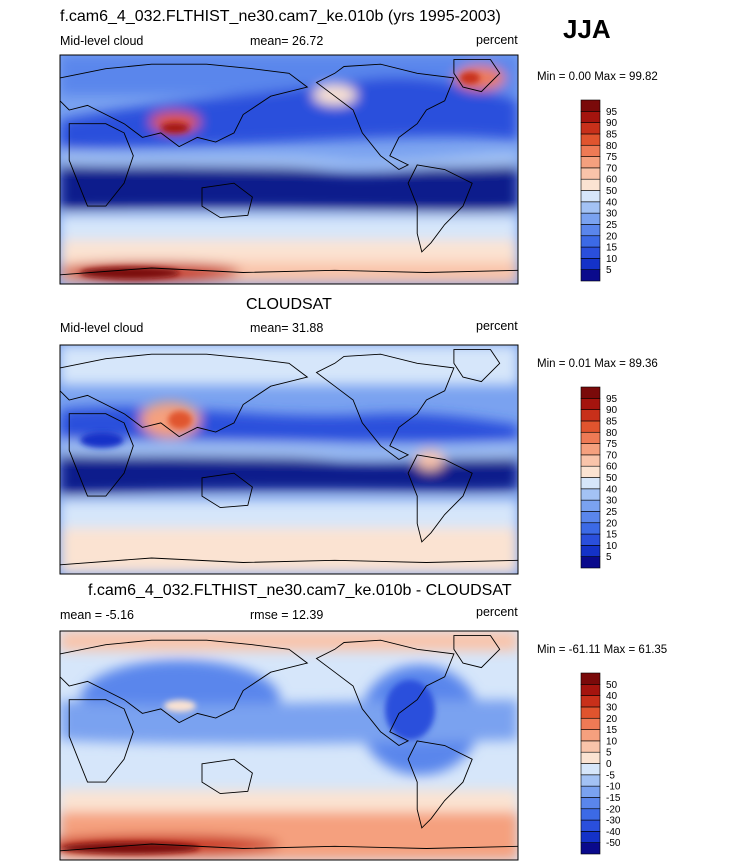  What do you see at coordinates (597, 364) in the screenshot?
I see `panel-2-minmax-label: Min = 0.01 Max = 89.36` at bounding box center [597, 364].